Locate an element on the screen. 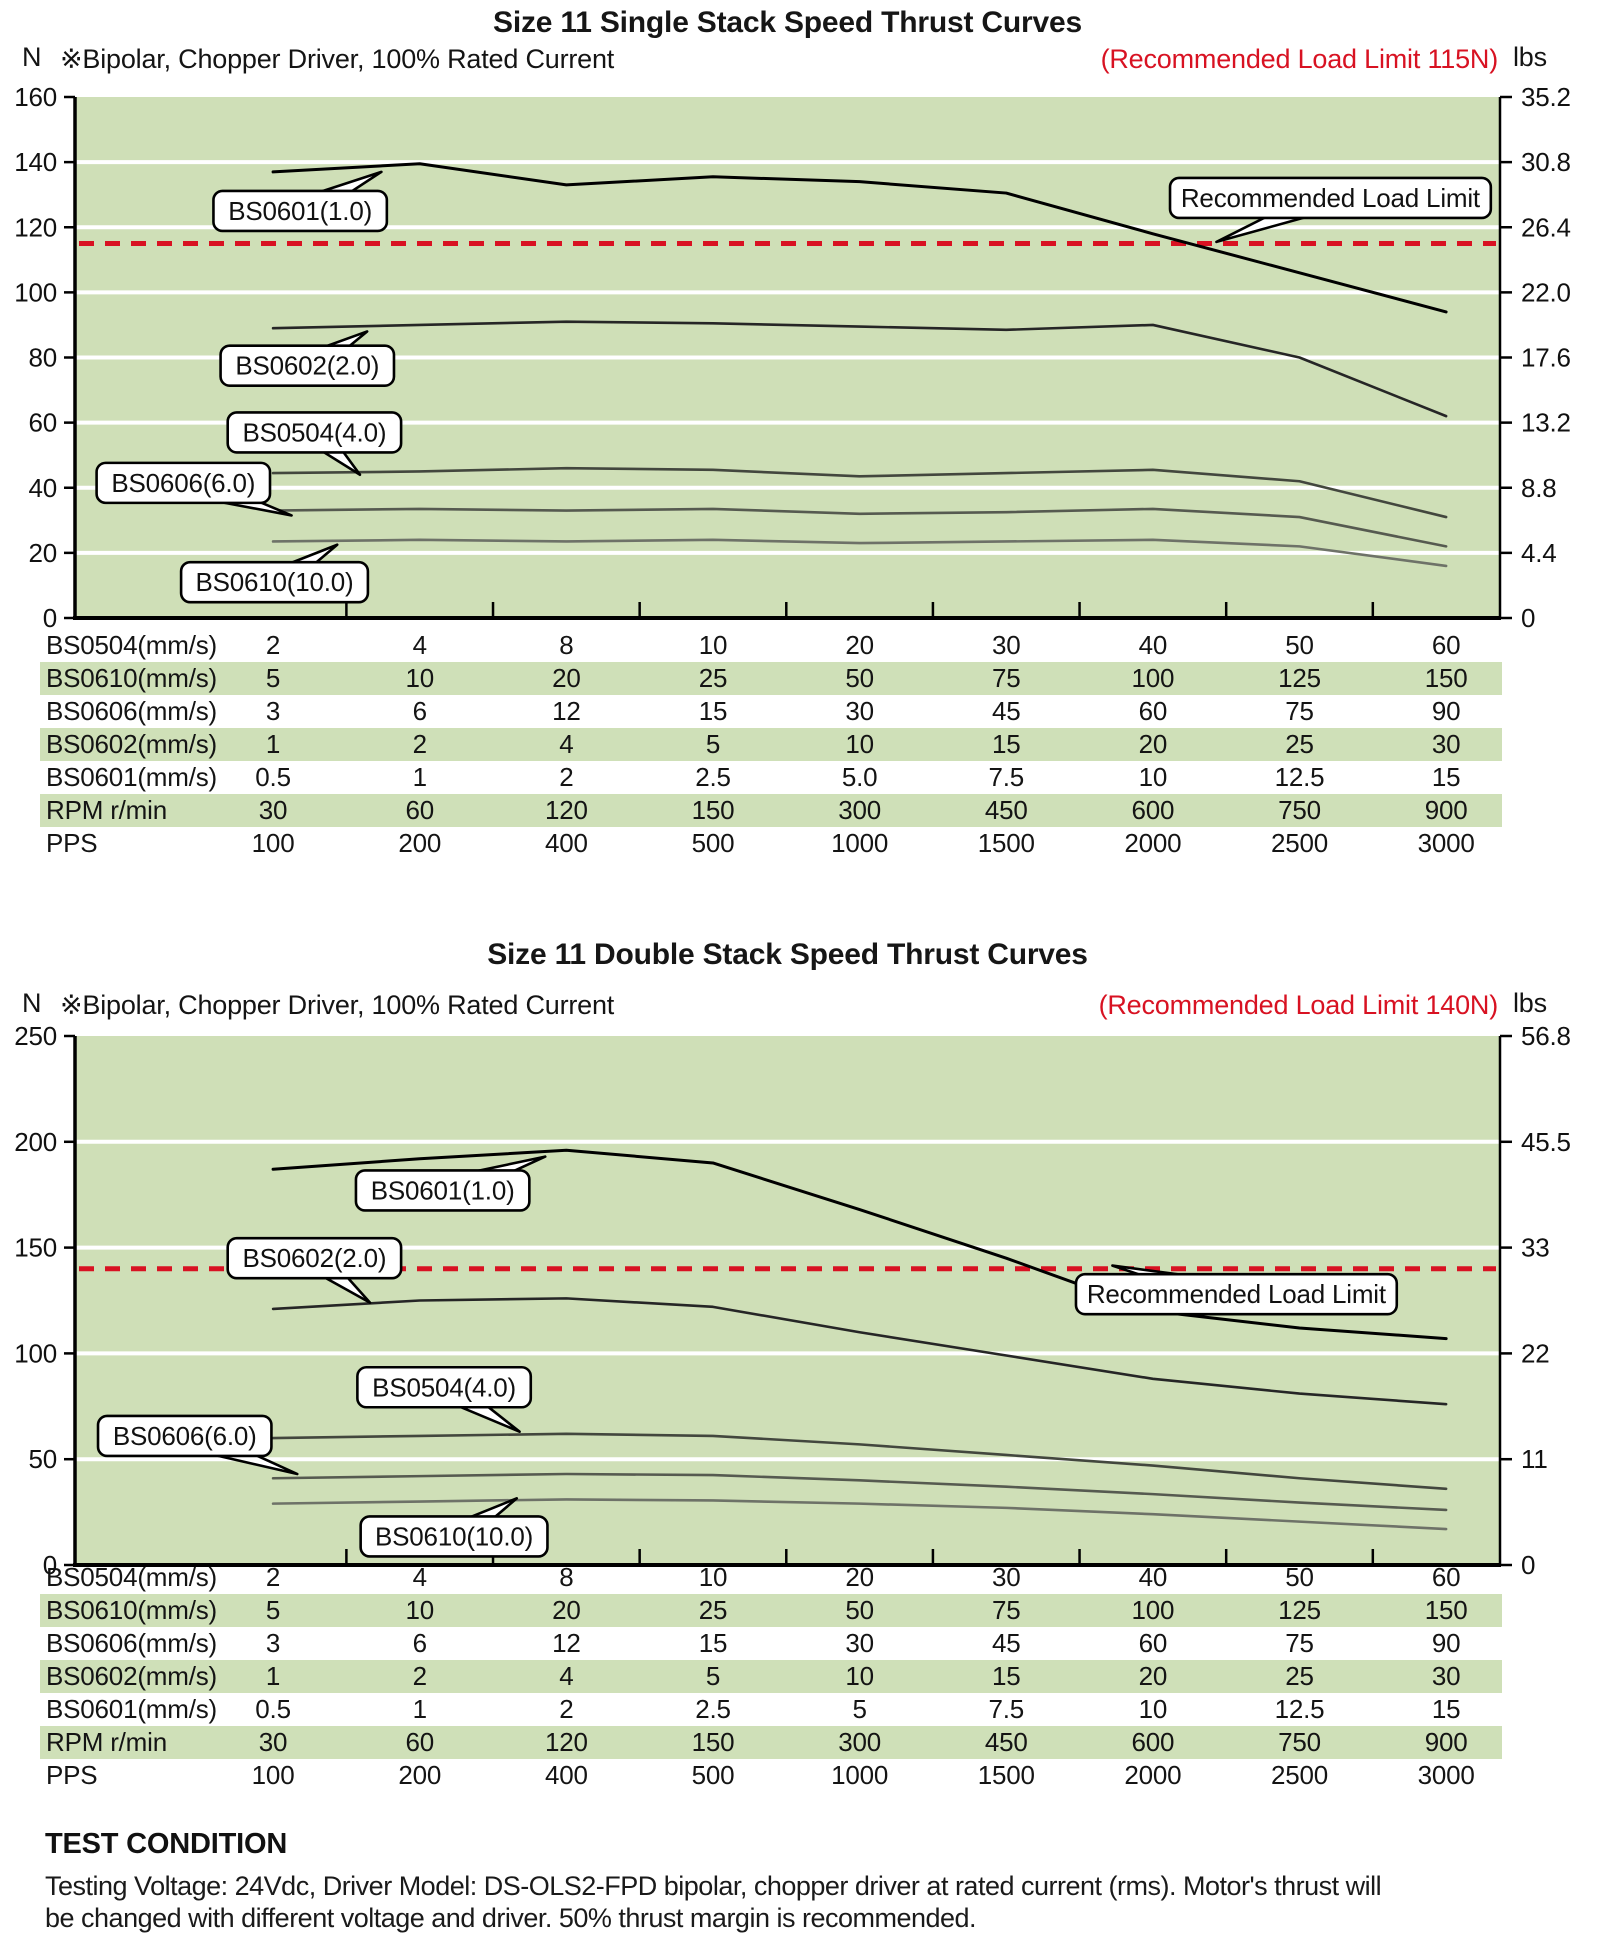  table-row-PPS: PPS 100 200 400 500 1000 1500 2000 2500 3000 is located at coordinates (771, 843).